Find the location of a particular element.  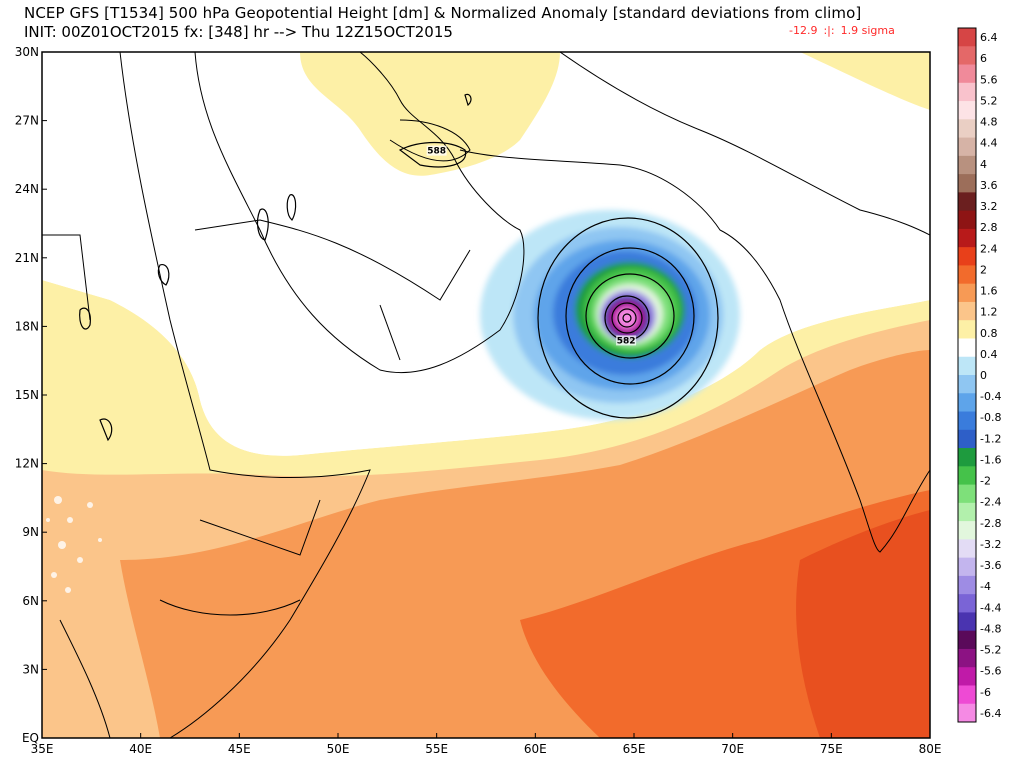

lon-label-40E: 40E is located at coordinates (140, 749).